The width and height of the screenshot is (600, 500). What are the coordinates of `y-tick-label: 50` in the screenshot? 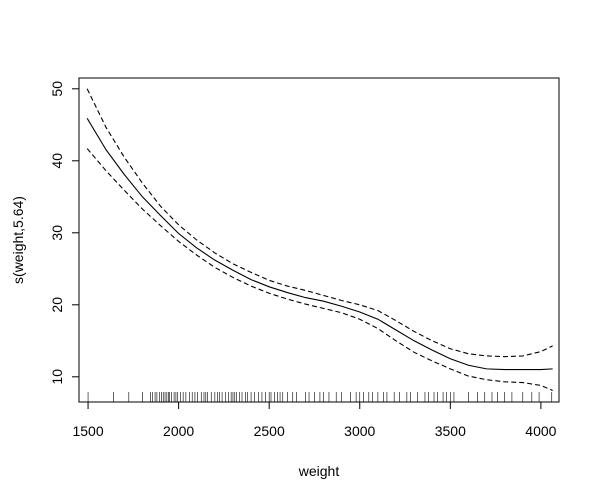 It's located at (57, 89).